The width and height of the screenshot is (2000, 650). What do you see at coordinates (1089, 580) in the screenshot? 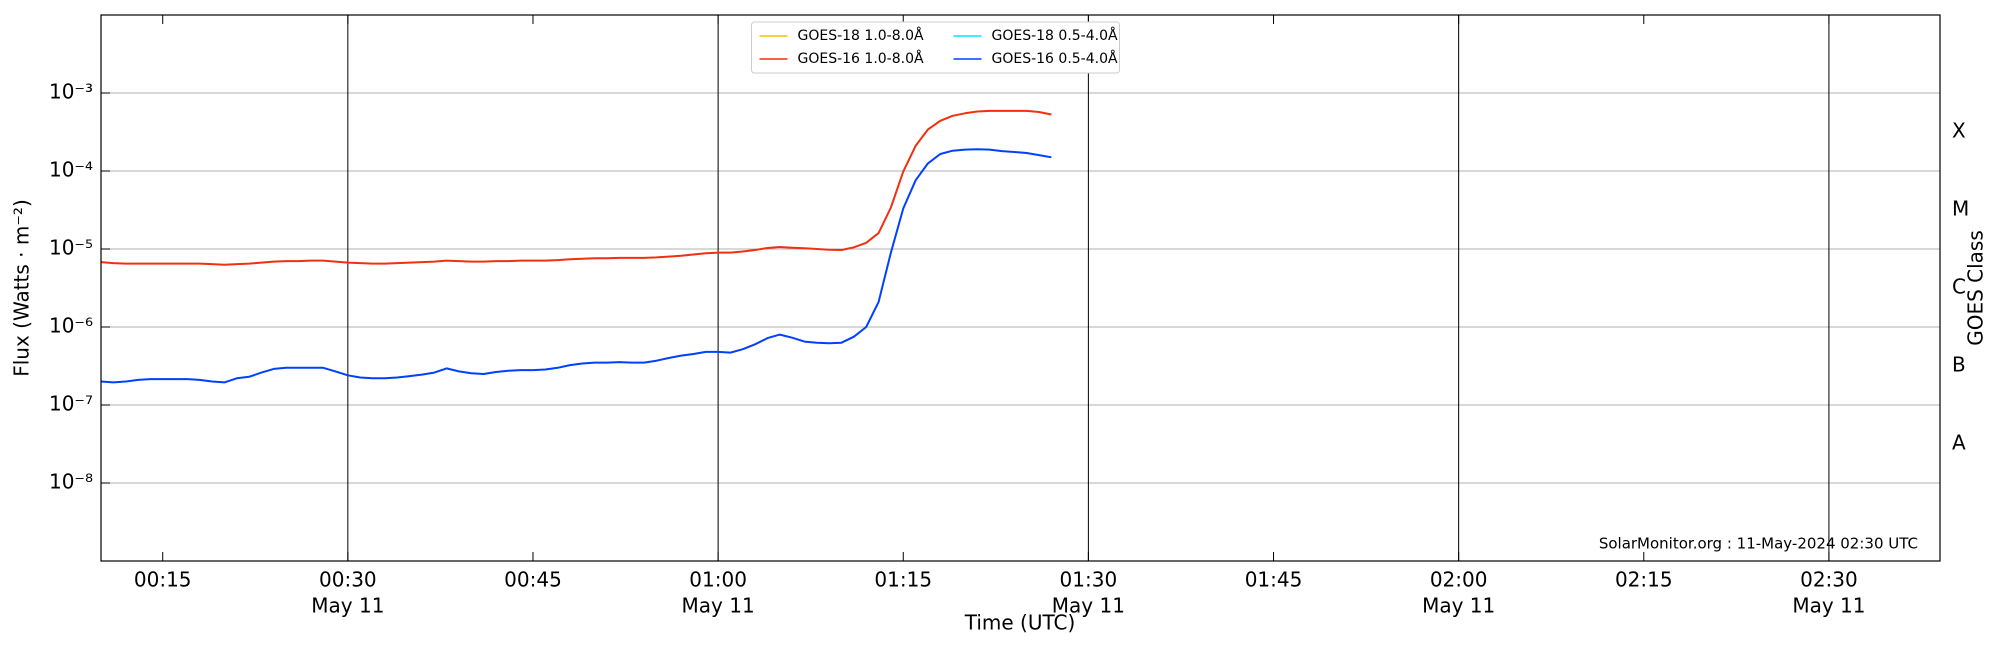
I see `x-tick-label: 01:30` at bounding box center [1089, 580].